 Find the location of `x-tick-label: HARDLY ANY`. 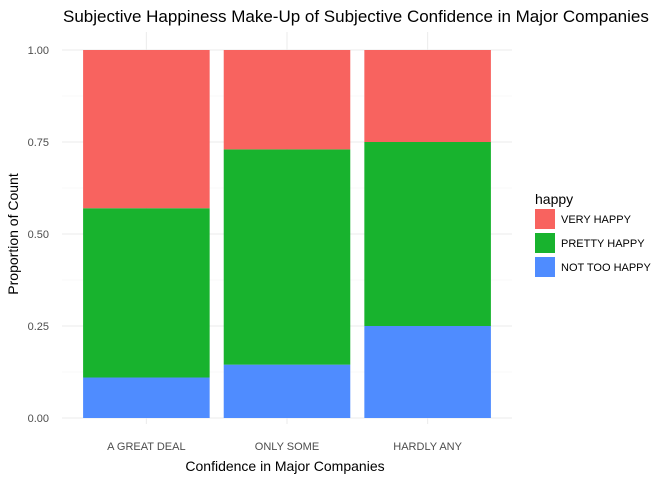

x-tick-label: HARDLY ANY is located at coordinates (427, 447).